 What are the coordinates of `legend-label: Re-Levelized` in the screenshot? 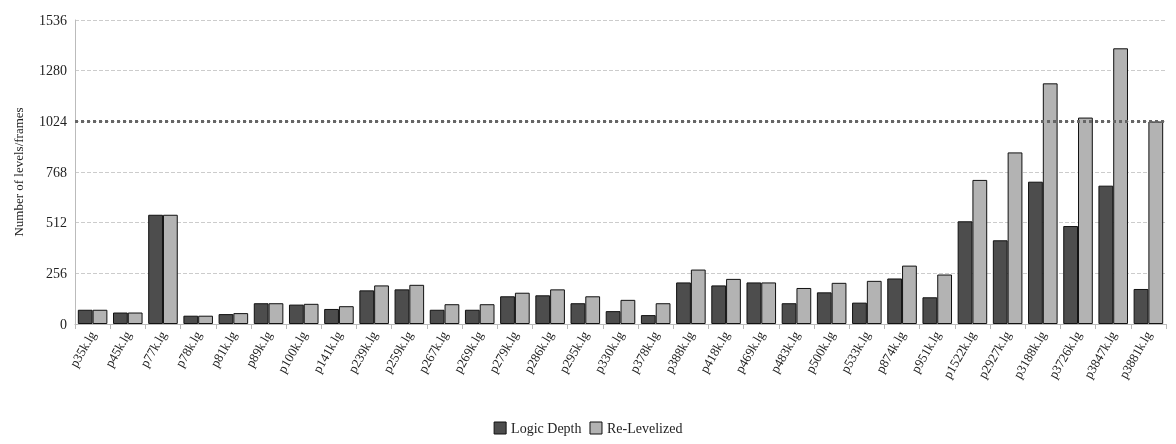 It's located at (644, 428).